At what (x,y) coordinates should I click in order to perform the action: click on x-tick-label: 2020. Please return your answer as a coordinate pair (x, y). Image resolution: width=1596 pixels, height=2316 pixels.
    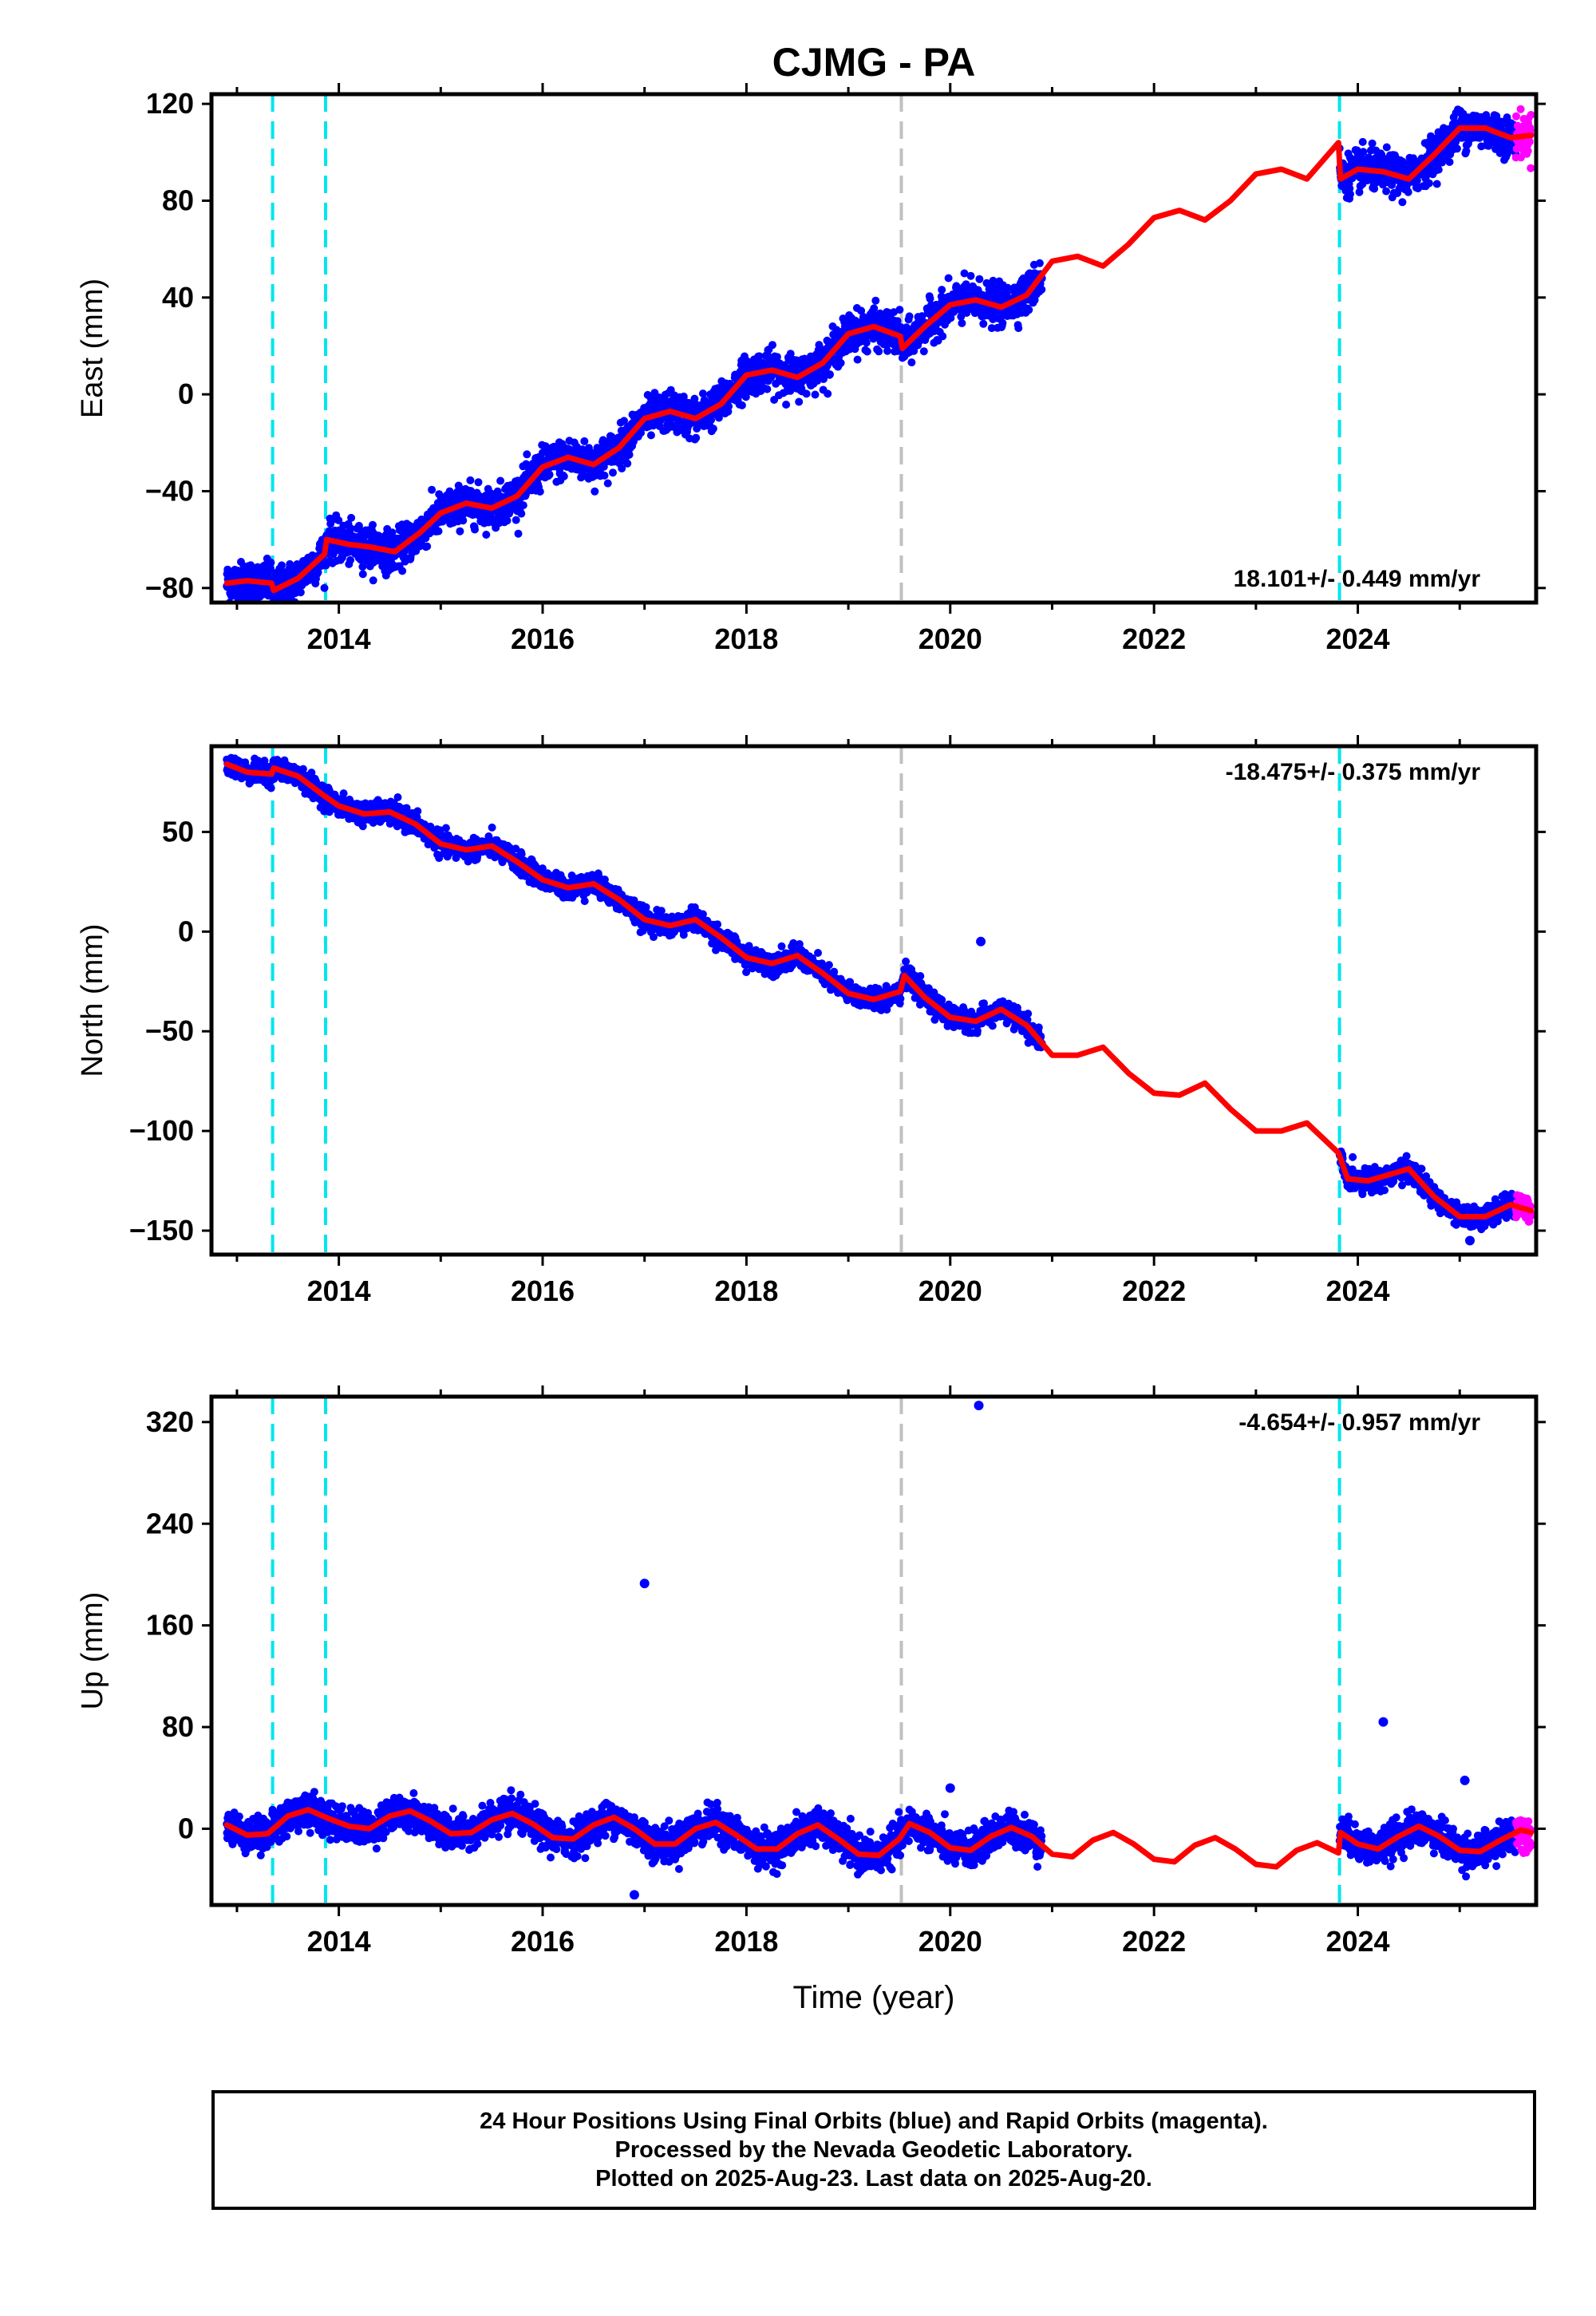
    Looking at the image, I should click on (950, 638).